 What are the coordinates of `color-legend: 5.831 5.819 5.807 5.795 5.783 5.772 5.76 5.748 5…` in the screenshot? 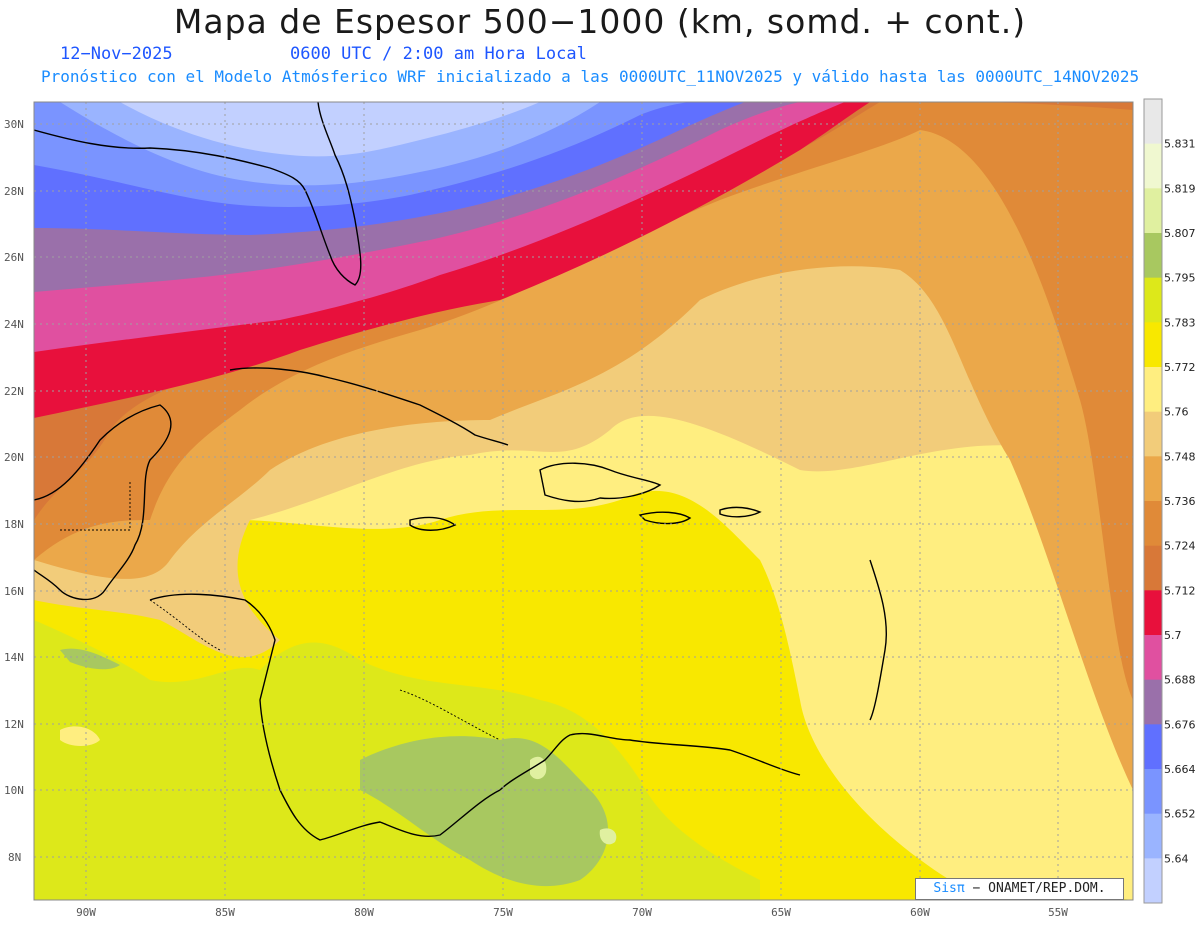 It's located at (1169, 501).